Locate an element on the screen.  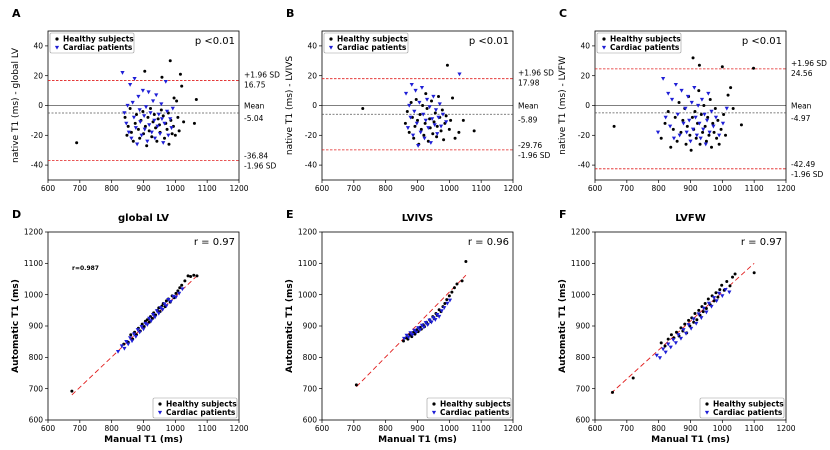
lower-sd-value: -36.84 is located at coordinates (256, 155).